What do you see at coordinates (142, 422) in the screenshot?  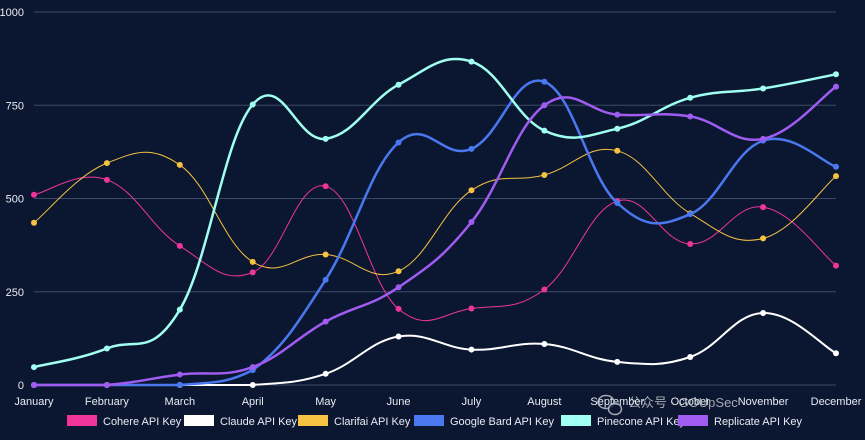 I see `legend-label: Cohere API Key` at bounding box center [142, 422].